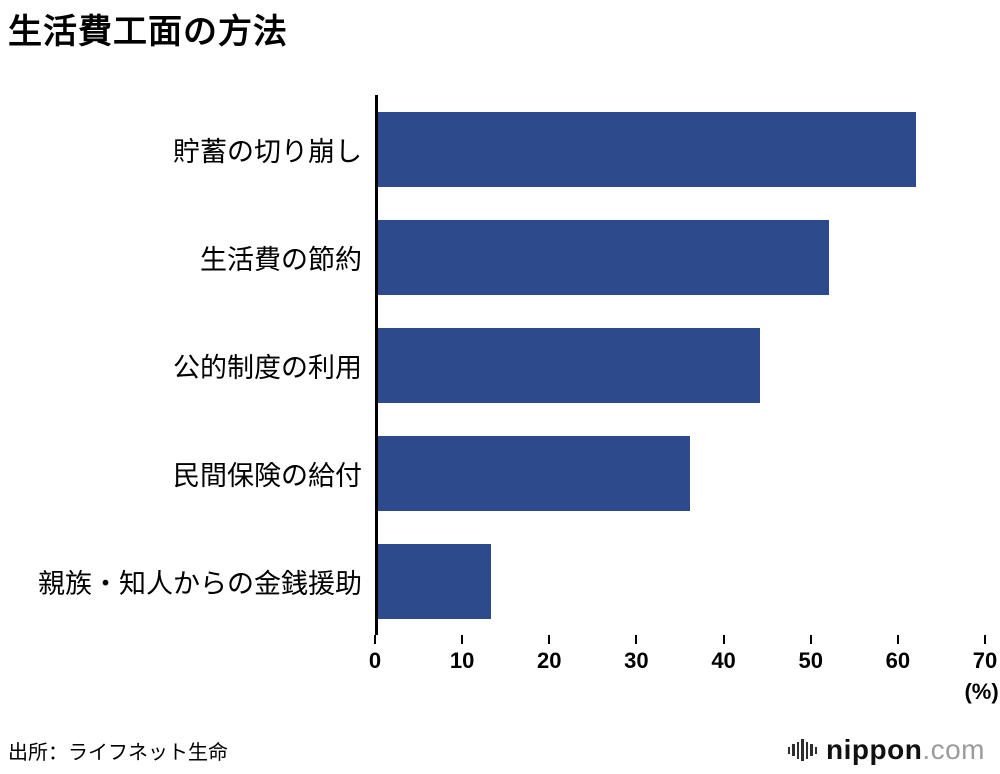  What do you see at coordinates (267, 367) in the screenshot?
I see `category-label: 公的制度の利用` at bounding box center [267, 367].